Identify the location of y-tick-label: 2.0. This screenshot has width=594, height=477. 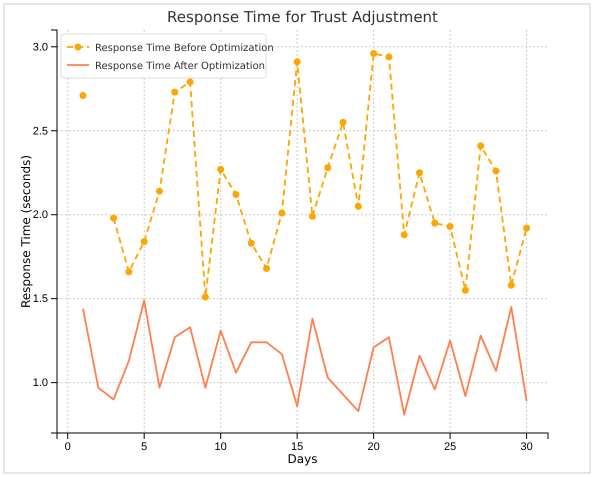
(40, 215).